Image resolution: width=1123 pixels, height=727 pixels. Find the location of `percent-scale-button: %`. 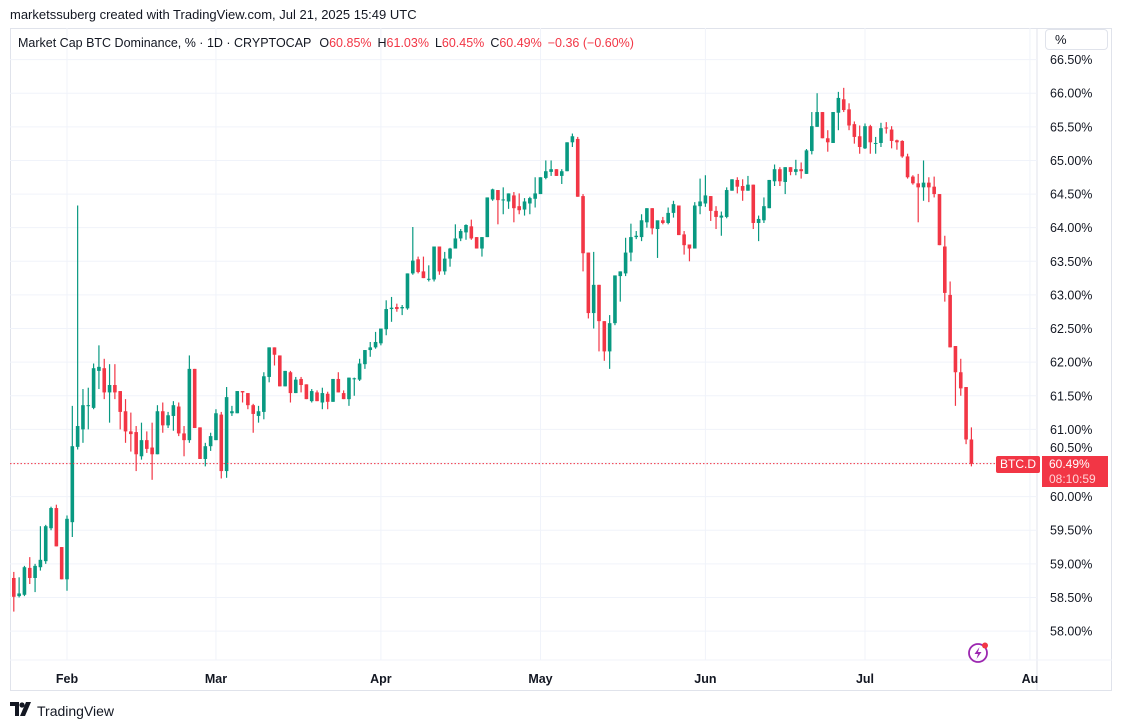

percent-scale-button: % is located at coordinates (1076, 39).